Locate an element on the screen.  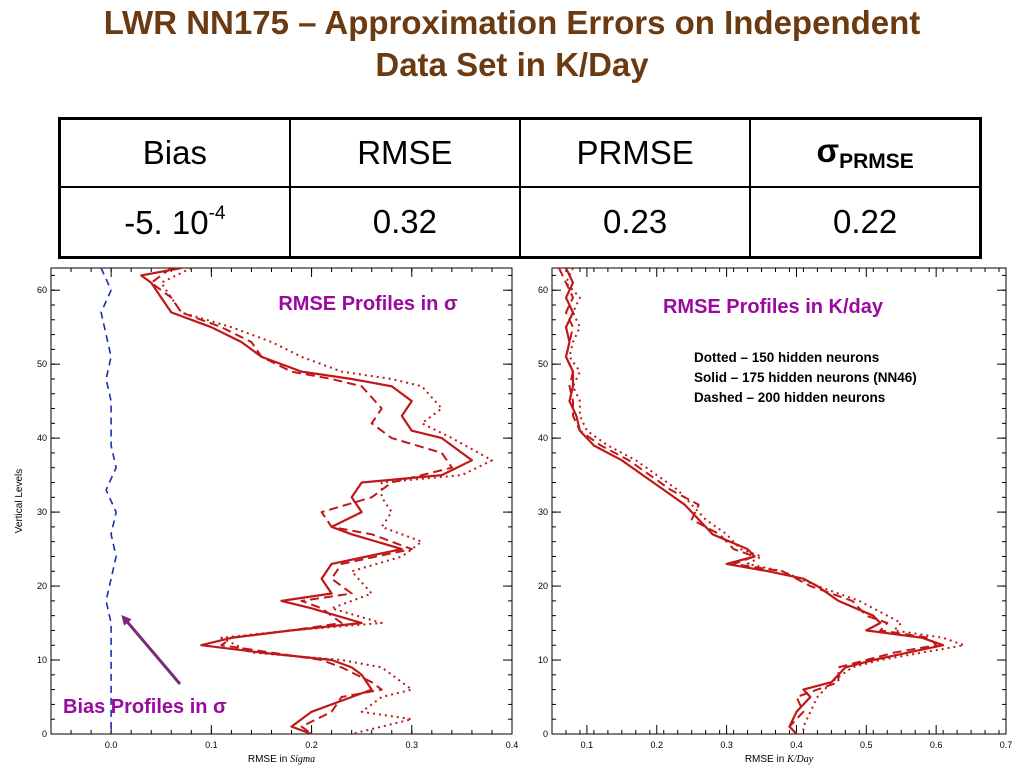
series-line-bias is located at coordinates (108, 501).